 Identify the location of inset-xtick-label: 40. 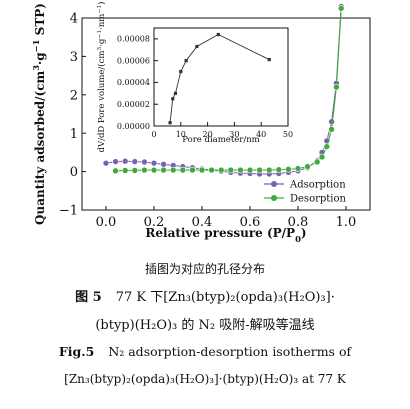
(261, 134).